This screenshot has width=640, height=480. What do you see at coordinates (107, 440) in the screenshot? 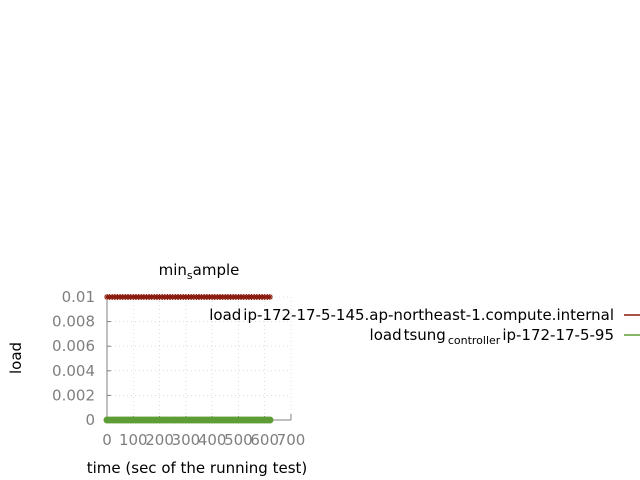
I see `x-tick-label: 0` at bounding box center [107, 440].